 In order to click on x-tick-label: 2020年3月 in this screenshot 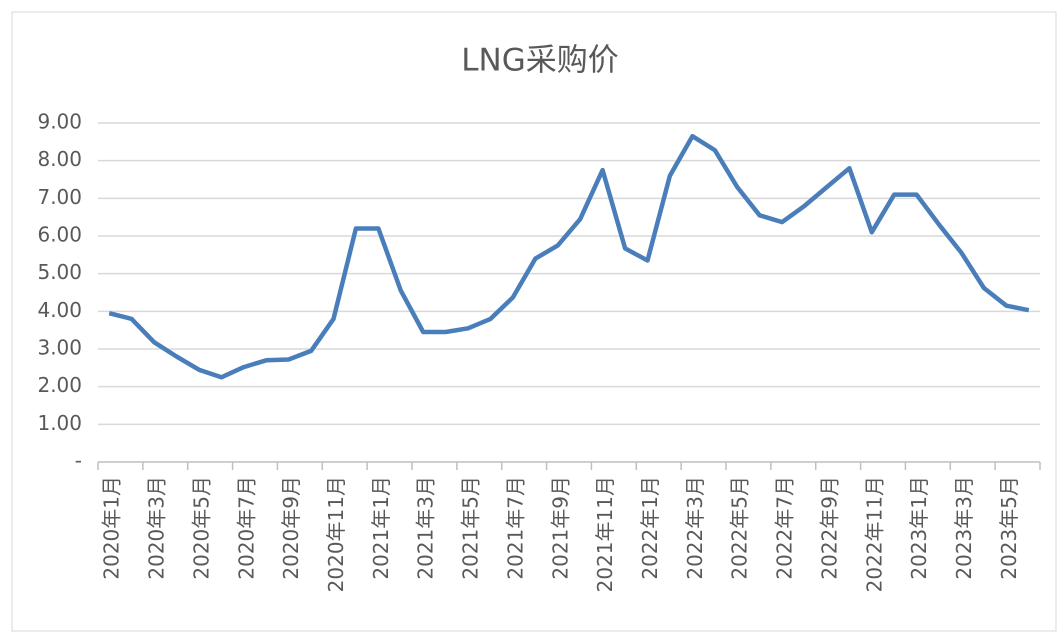, I will do `click(157, 528)`.